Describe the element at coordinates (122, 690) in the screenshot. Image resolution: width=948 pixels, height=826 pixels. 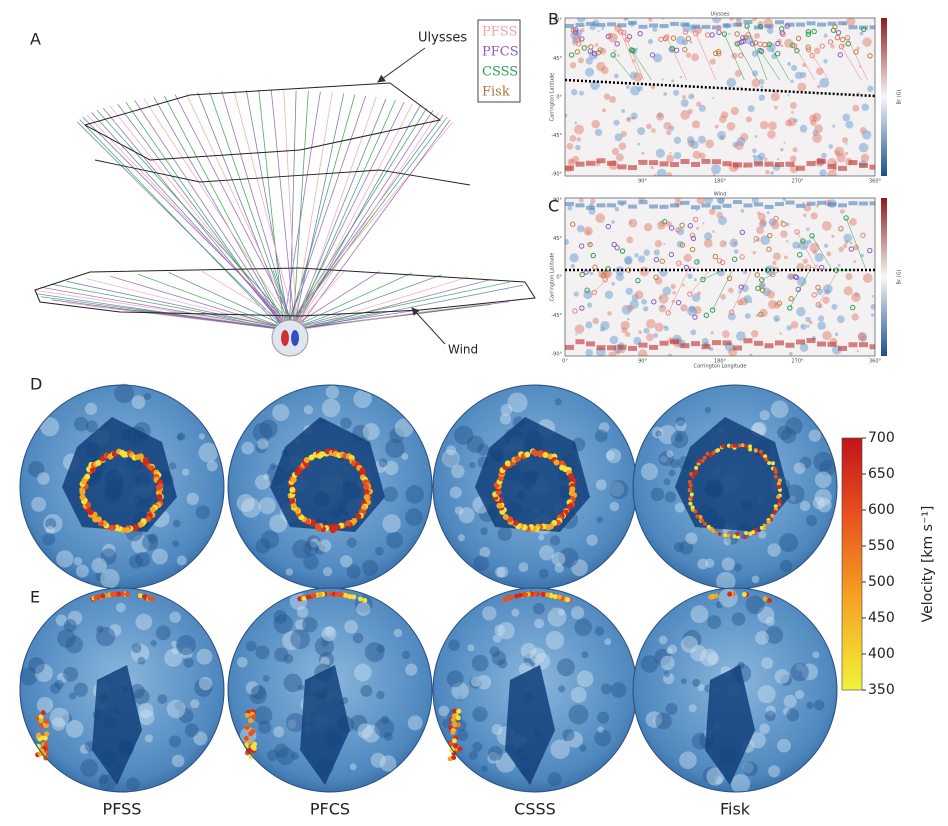
I see `disk-edge` at that location.